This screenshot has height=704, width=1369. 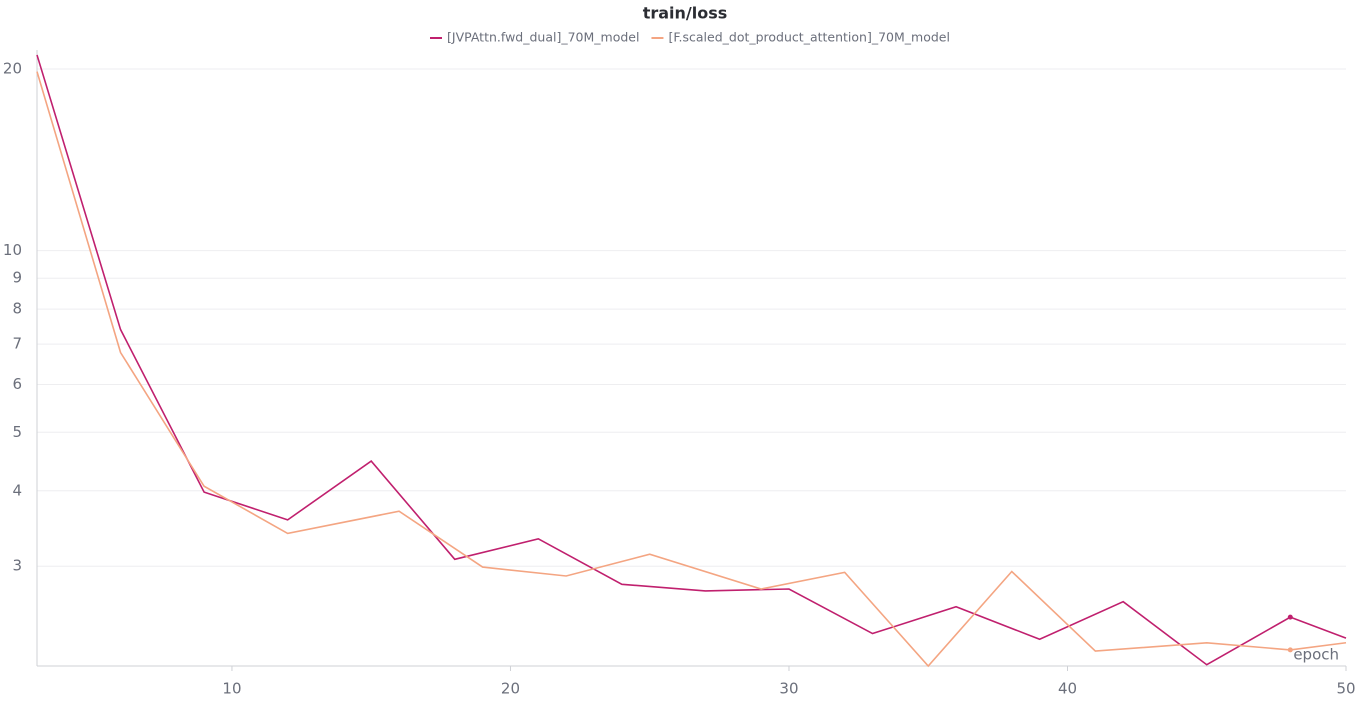 What do you see at coordinates (17, 309) in the screenshot?
I see `y-tick-label: 8` at bounding box center [17, 309].